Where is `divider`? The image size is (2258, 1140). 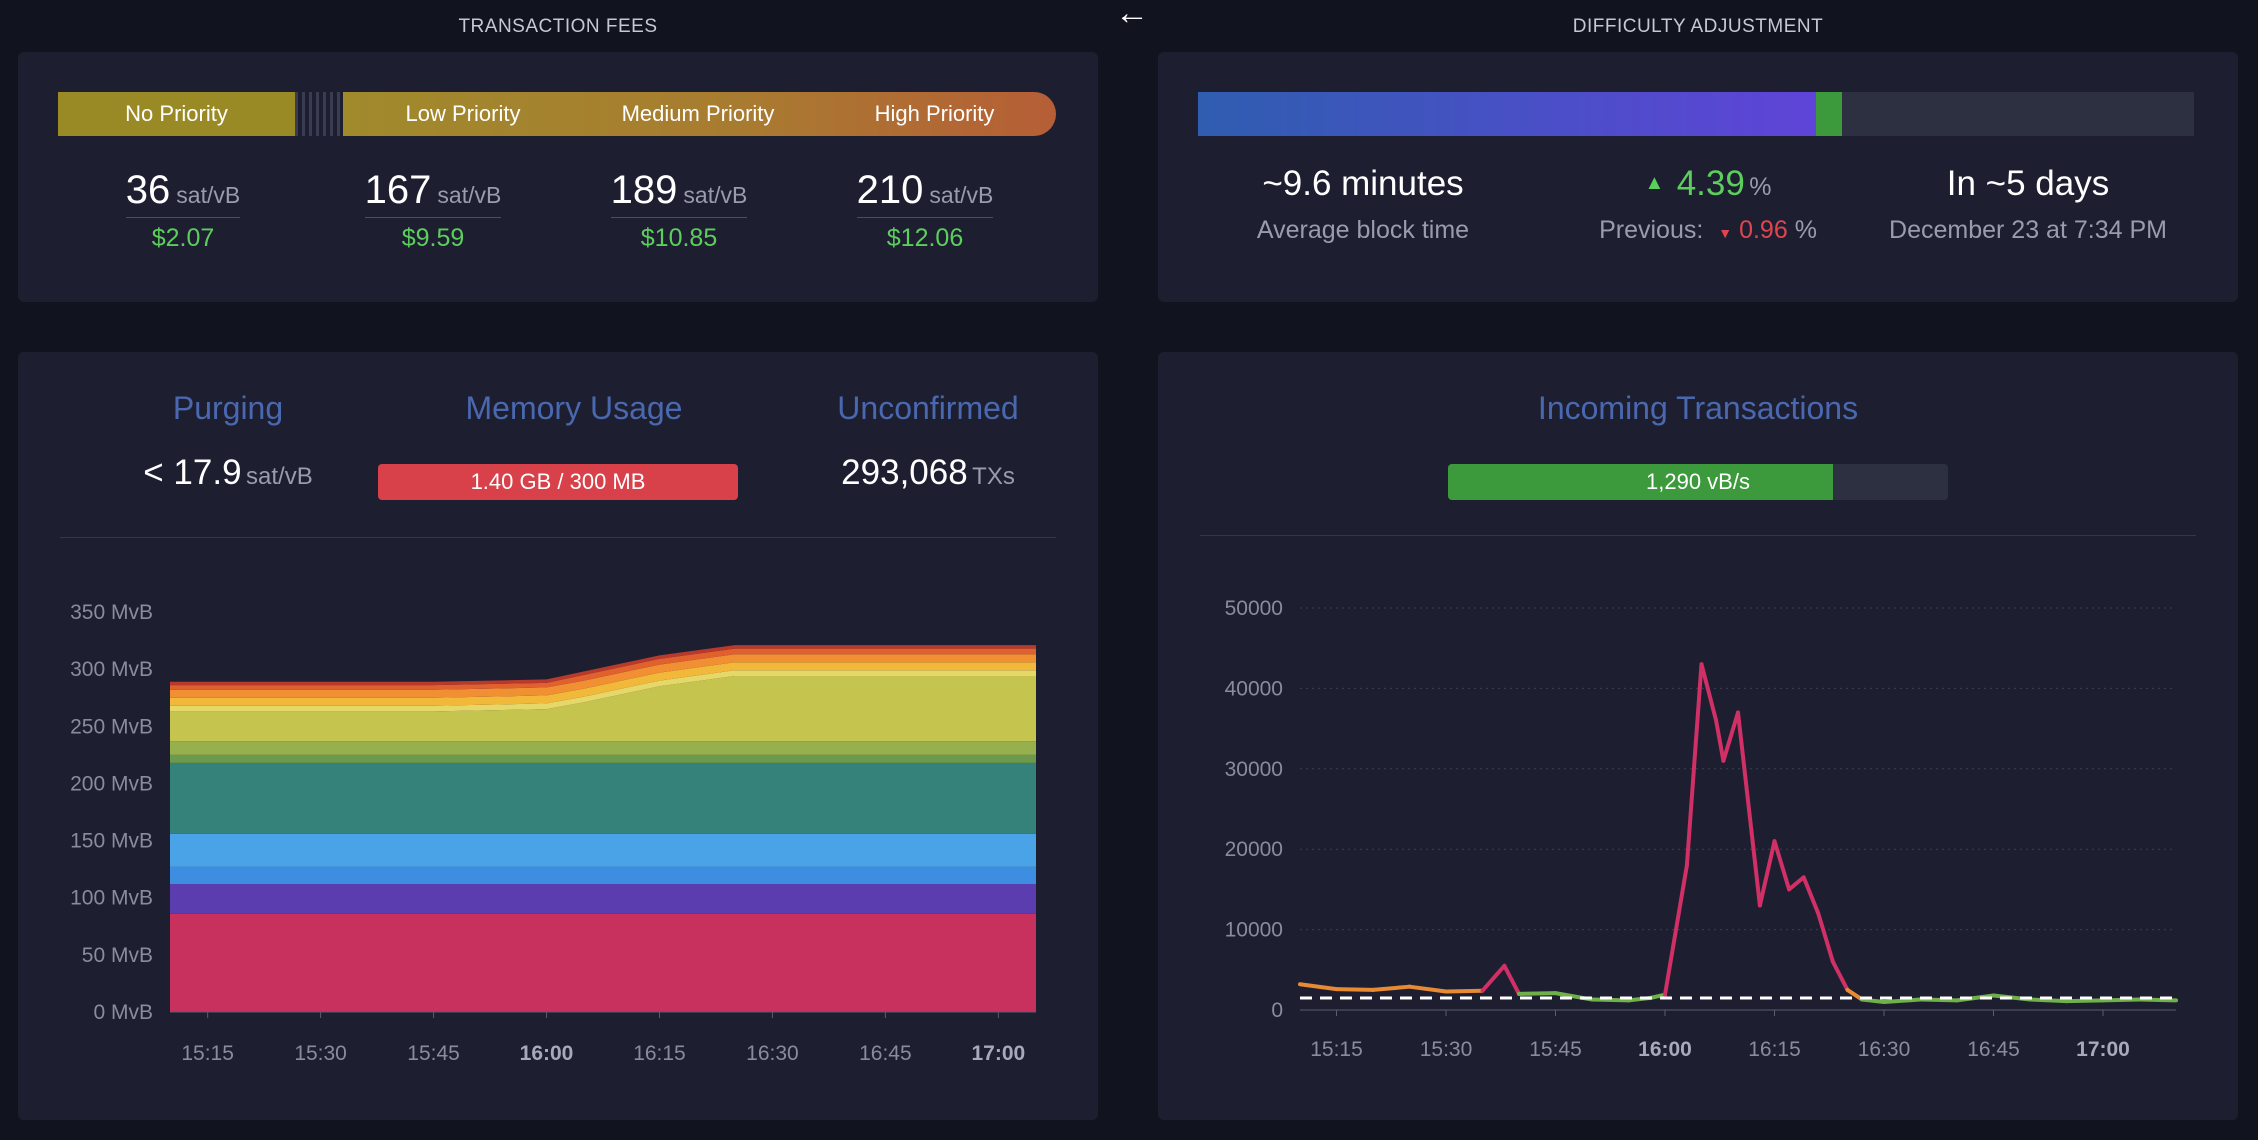 divider is located at coordinates (1698, 535).